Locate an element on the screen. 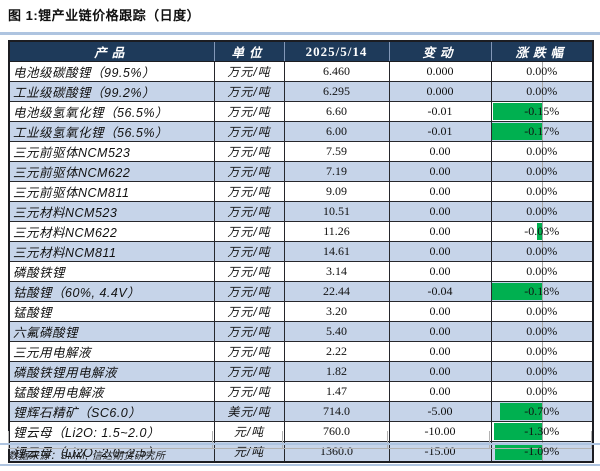 The width and height of the screenshot is (600, 471). col-header-pct: 涨跌幅 is located at coordinates (542, 51).